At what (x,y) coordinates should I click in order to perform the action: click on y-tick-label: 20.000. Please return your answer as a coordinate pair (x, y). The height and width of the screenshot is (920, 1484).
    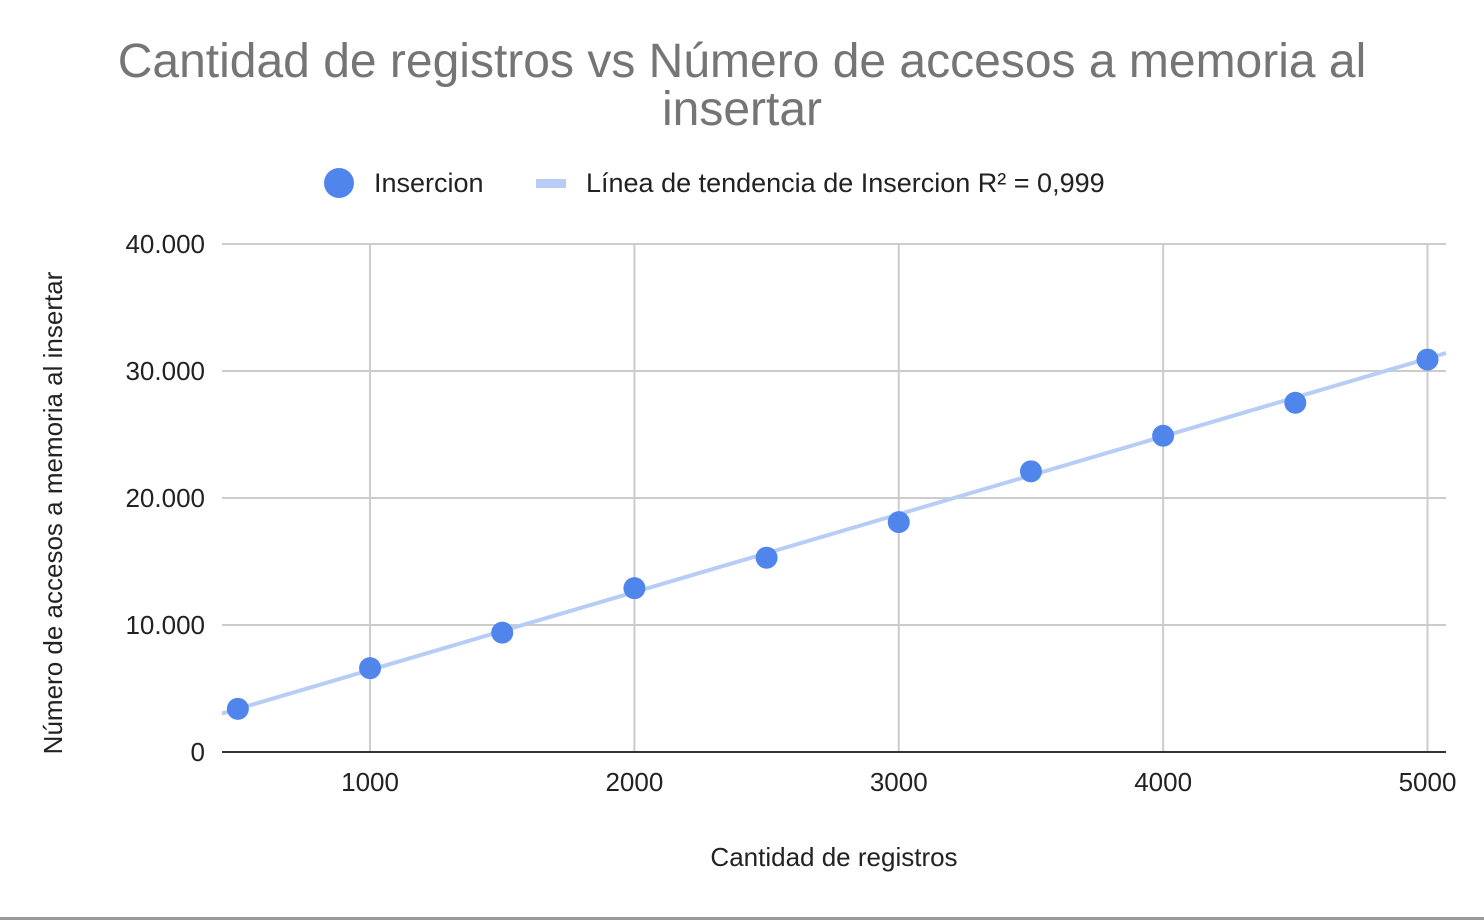
    Looking at the image, I should click on (165, 498).